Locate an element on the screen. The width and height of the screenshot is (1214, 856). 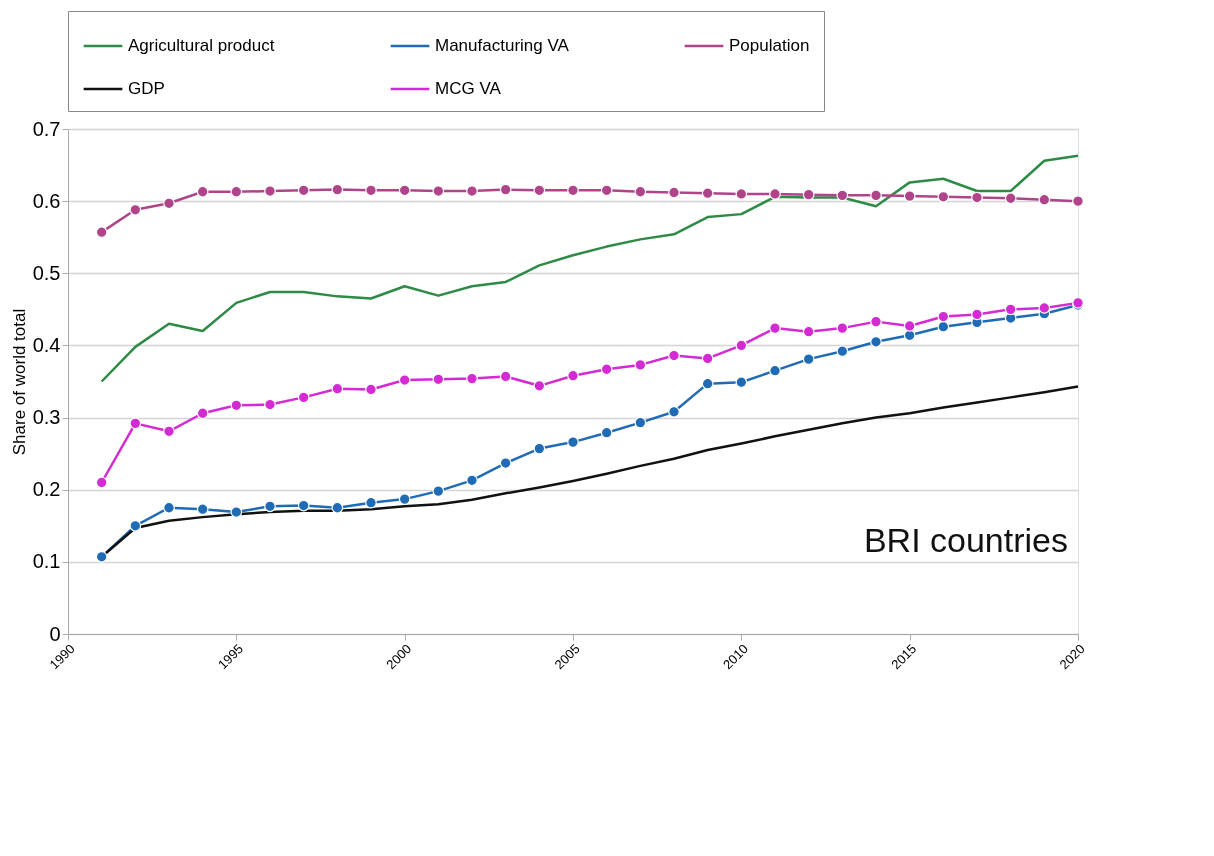
y-tick-label: 0.6 is located at coordinates (46, 200).